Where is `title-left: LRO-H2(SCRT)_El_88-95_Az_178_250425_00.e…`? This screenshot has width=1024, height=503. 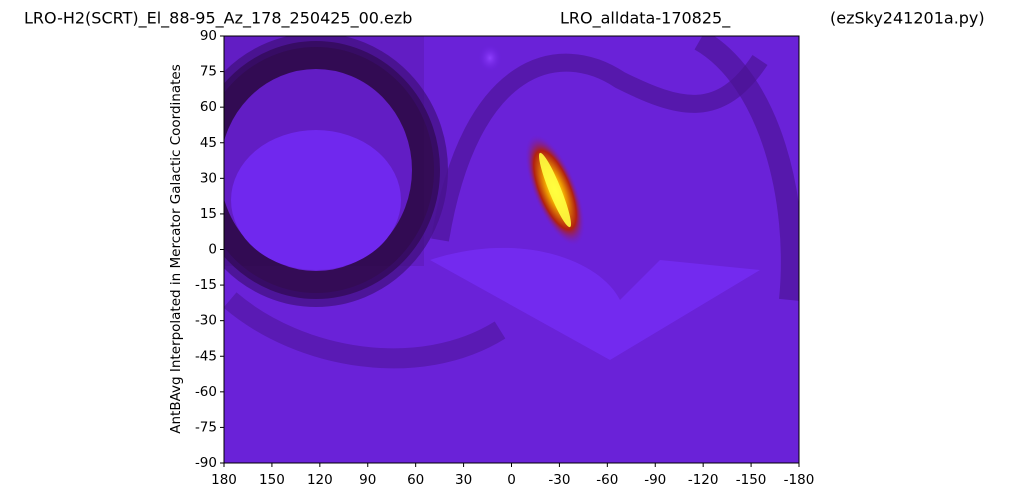
title-left: LRO-H2(SCRT)_El_88-95_Az_178_250425_00.e… is located at coordinates (218, 19).